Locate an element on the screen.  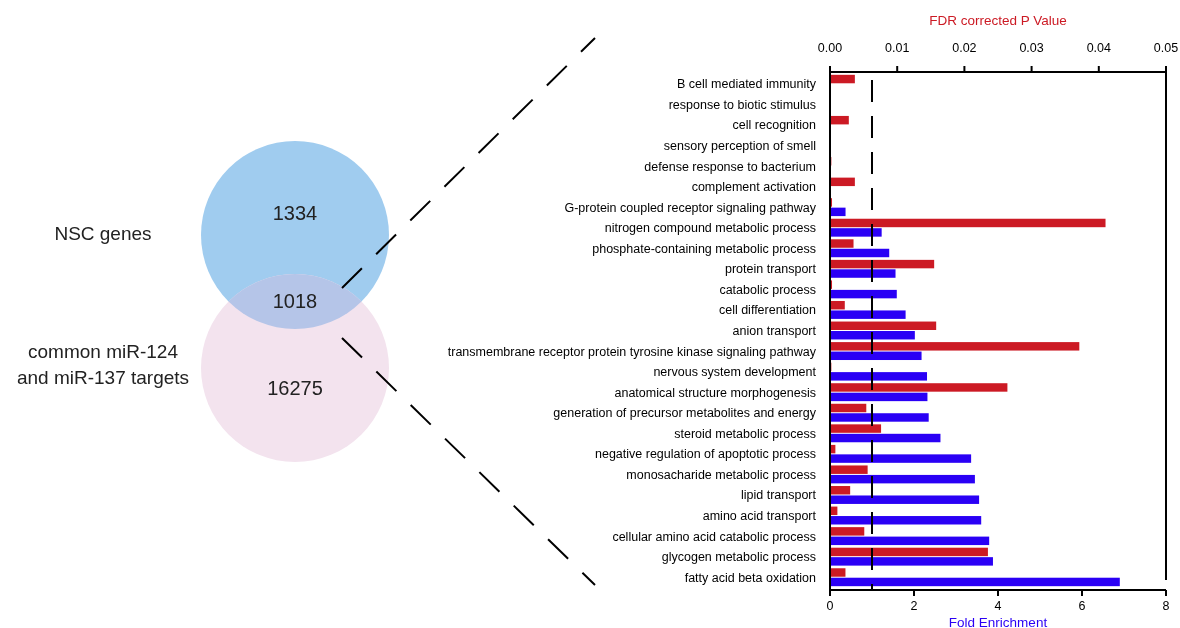
x-tick-label: 8 is located at coordinates (1166, 606).